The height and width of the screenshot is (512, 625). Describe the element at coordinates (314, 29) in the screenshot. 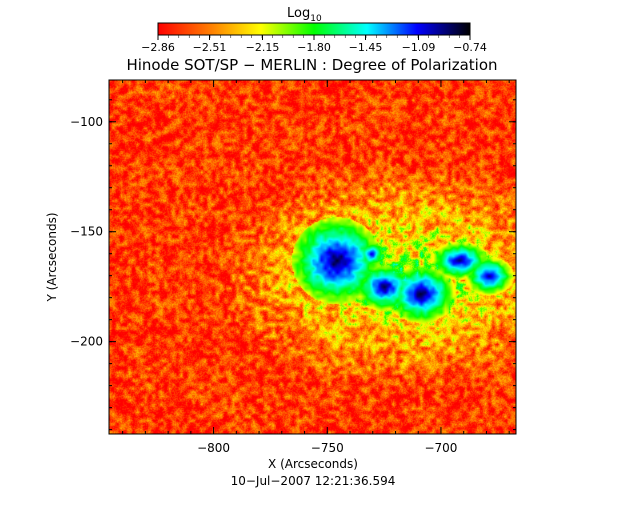

I see `colorbar` at that location.